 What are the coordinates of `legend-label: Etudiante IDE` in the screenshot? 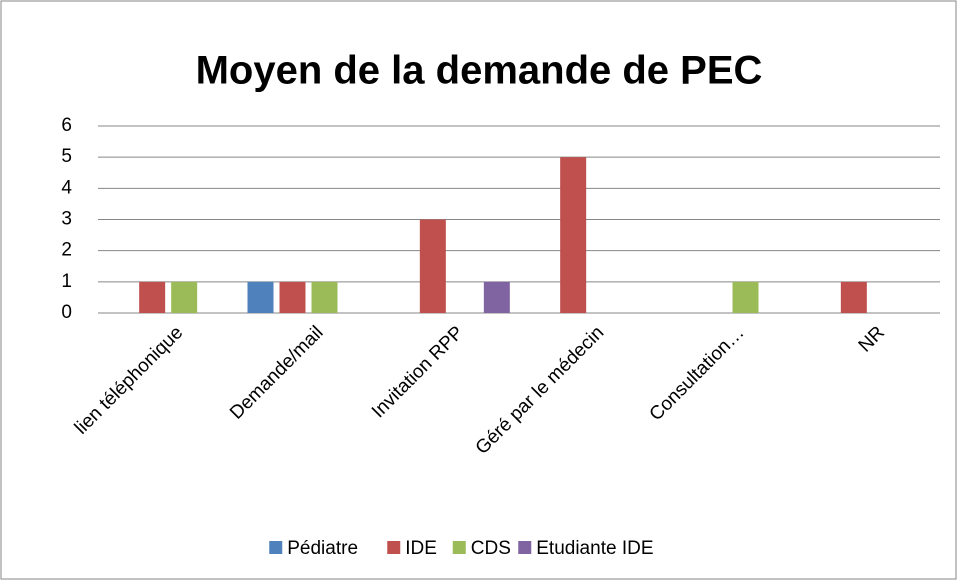 It's located at (594, 548).